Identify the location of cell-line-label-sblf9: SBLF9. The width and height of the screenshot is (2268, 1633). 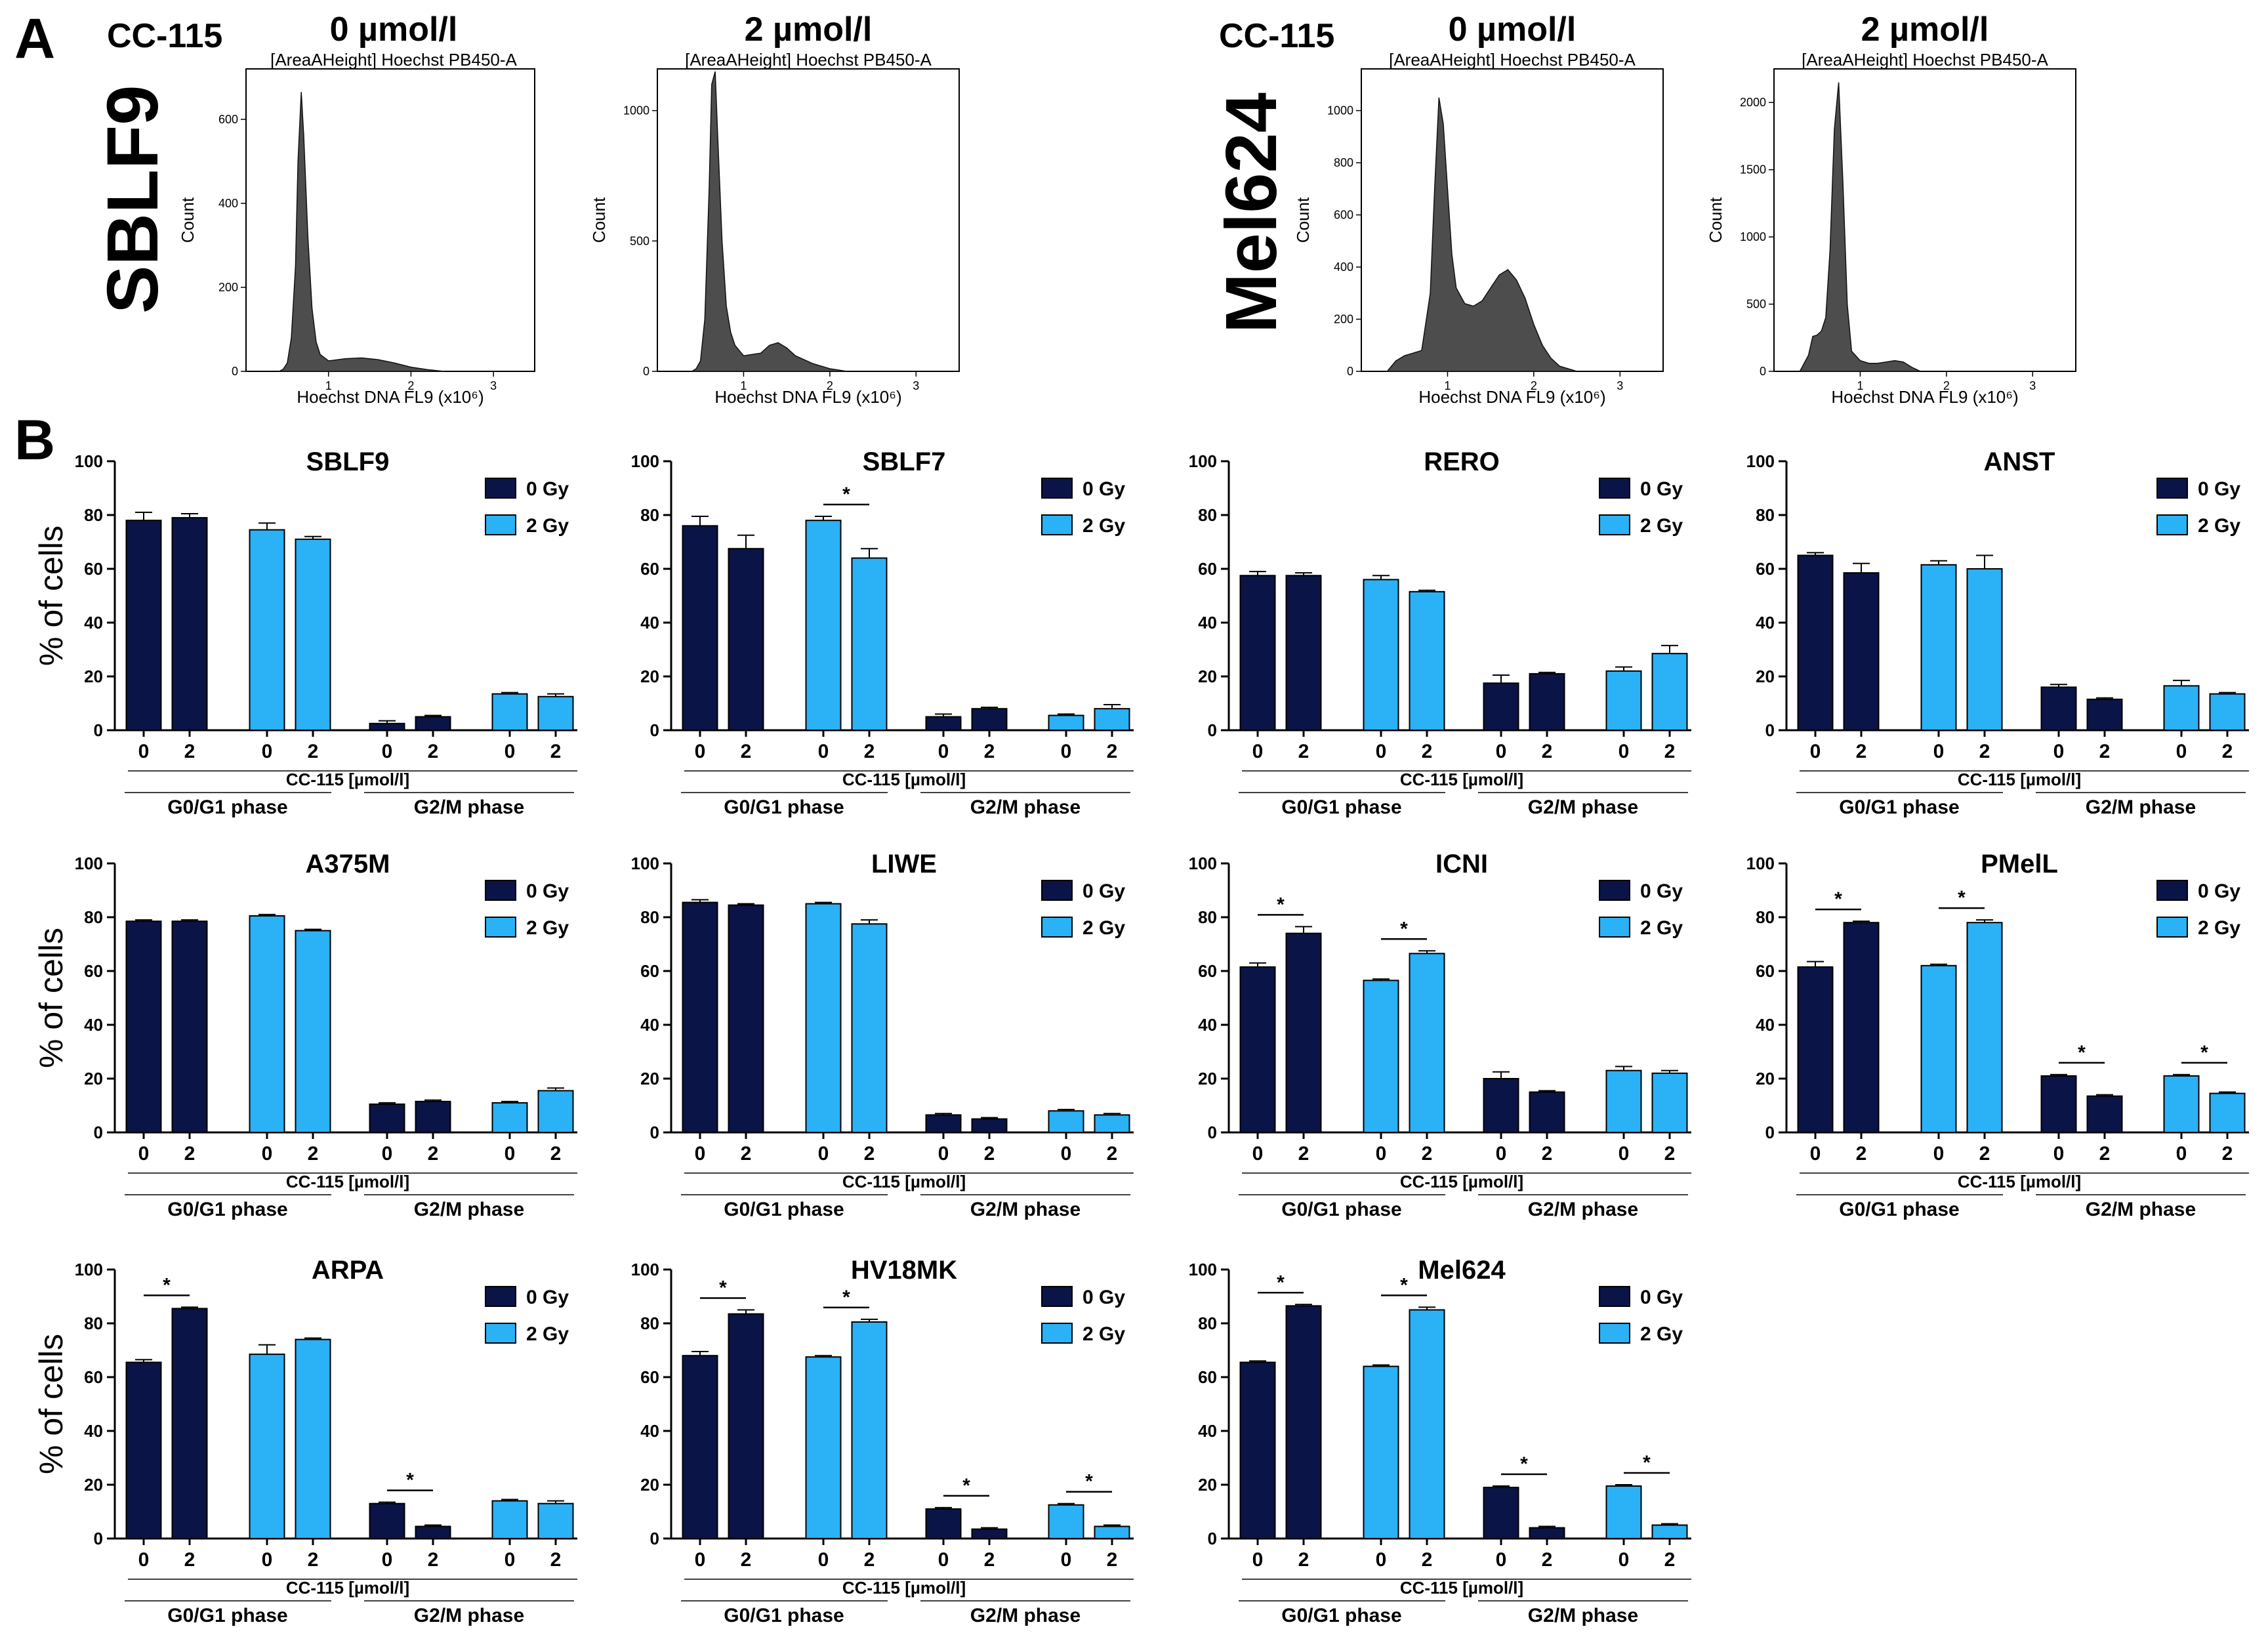
(133, 199).